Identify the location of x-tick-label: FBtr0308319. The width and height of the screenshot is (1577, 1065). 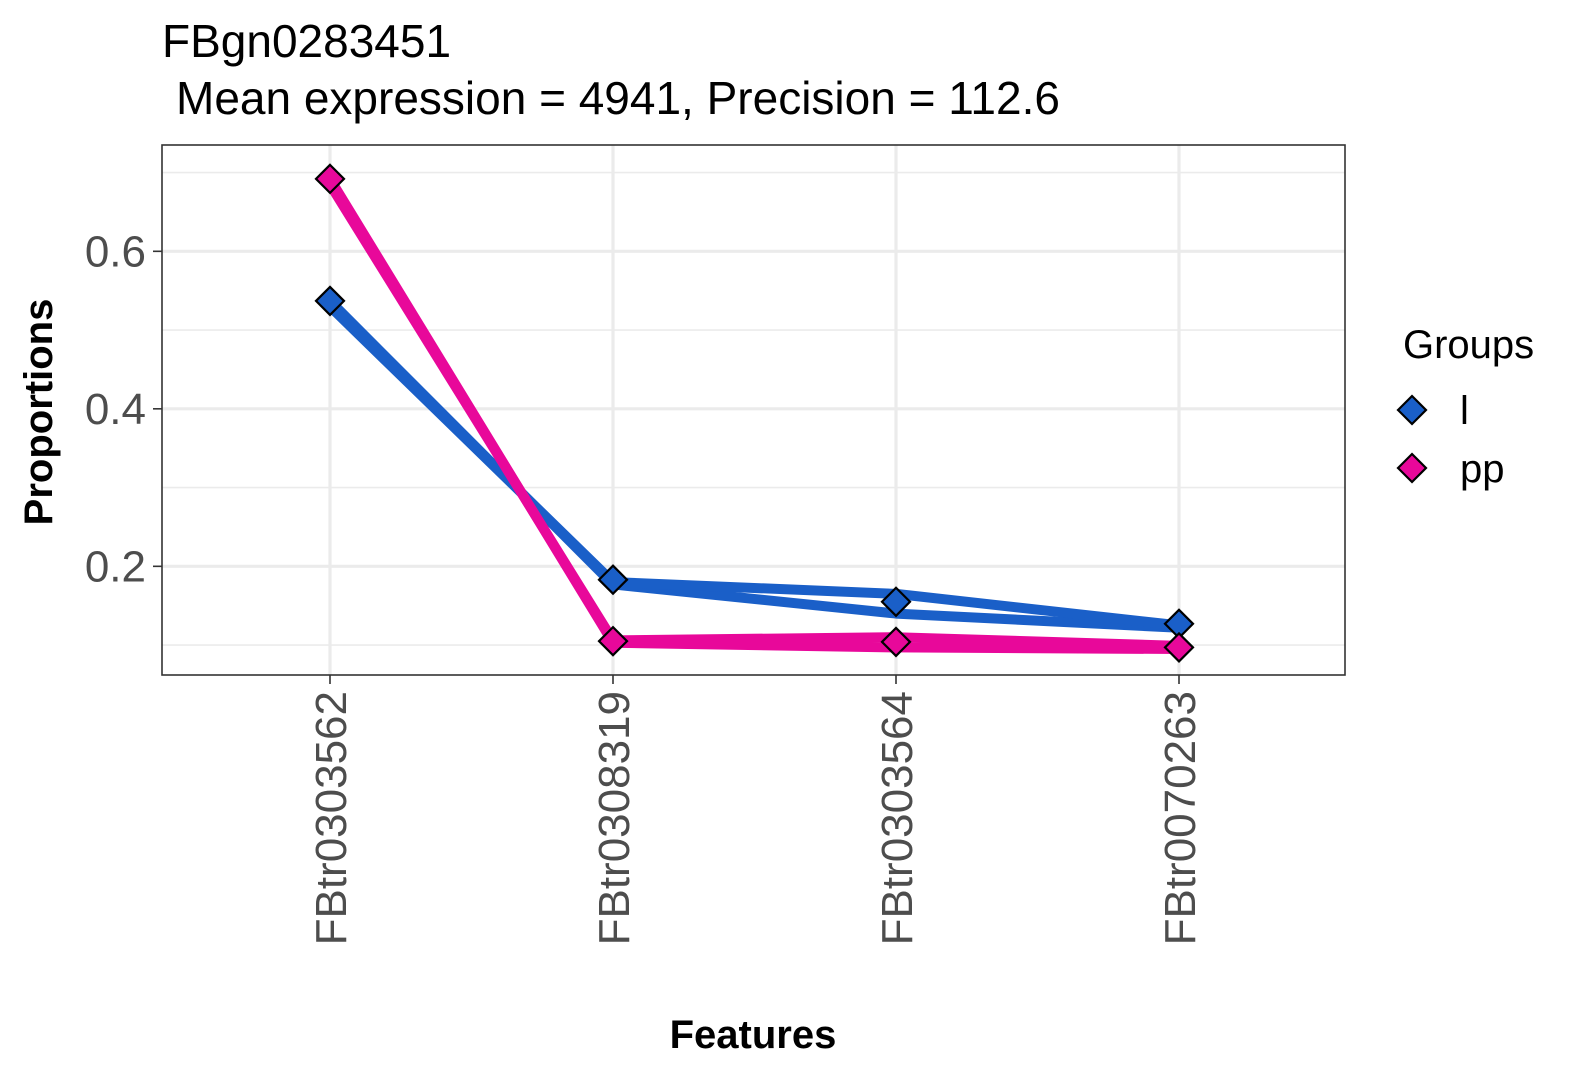
(614, 818).